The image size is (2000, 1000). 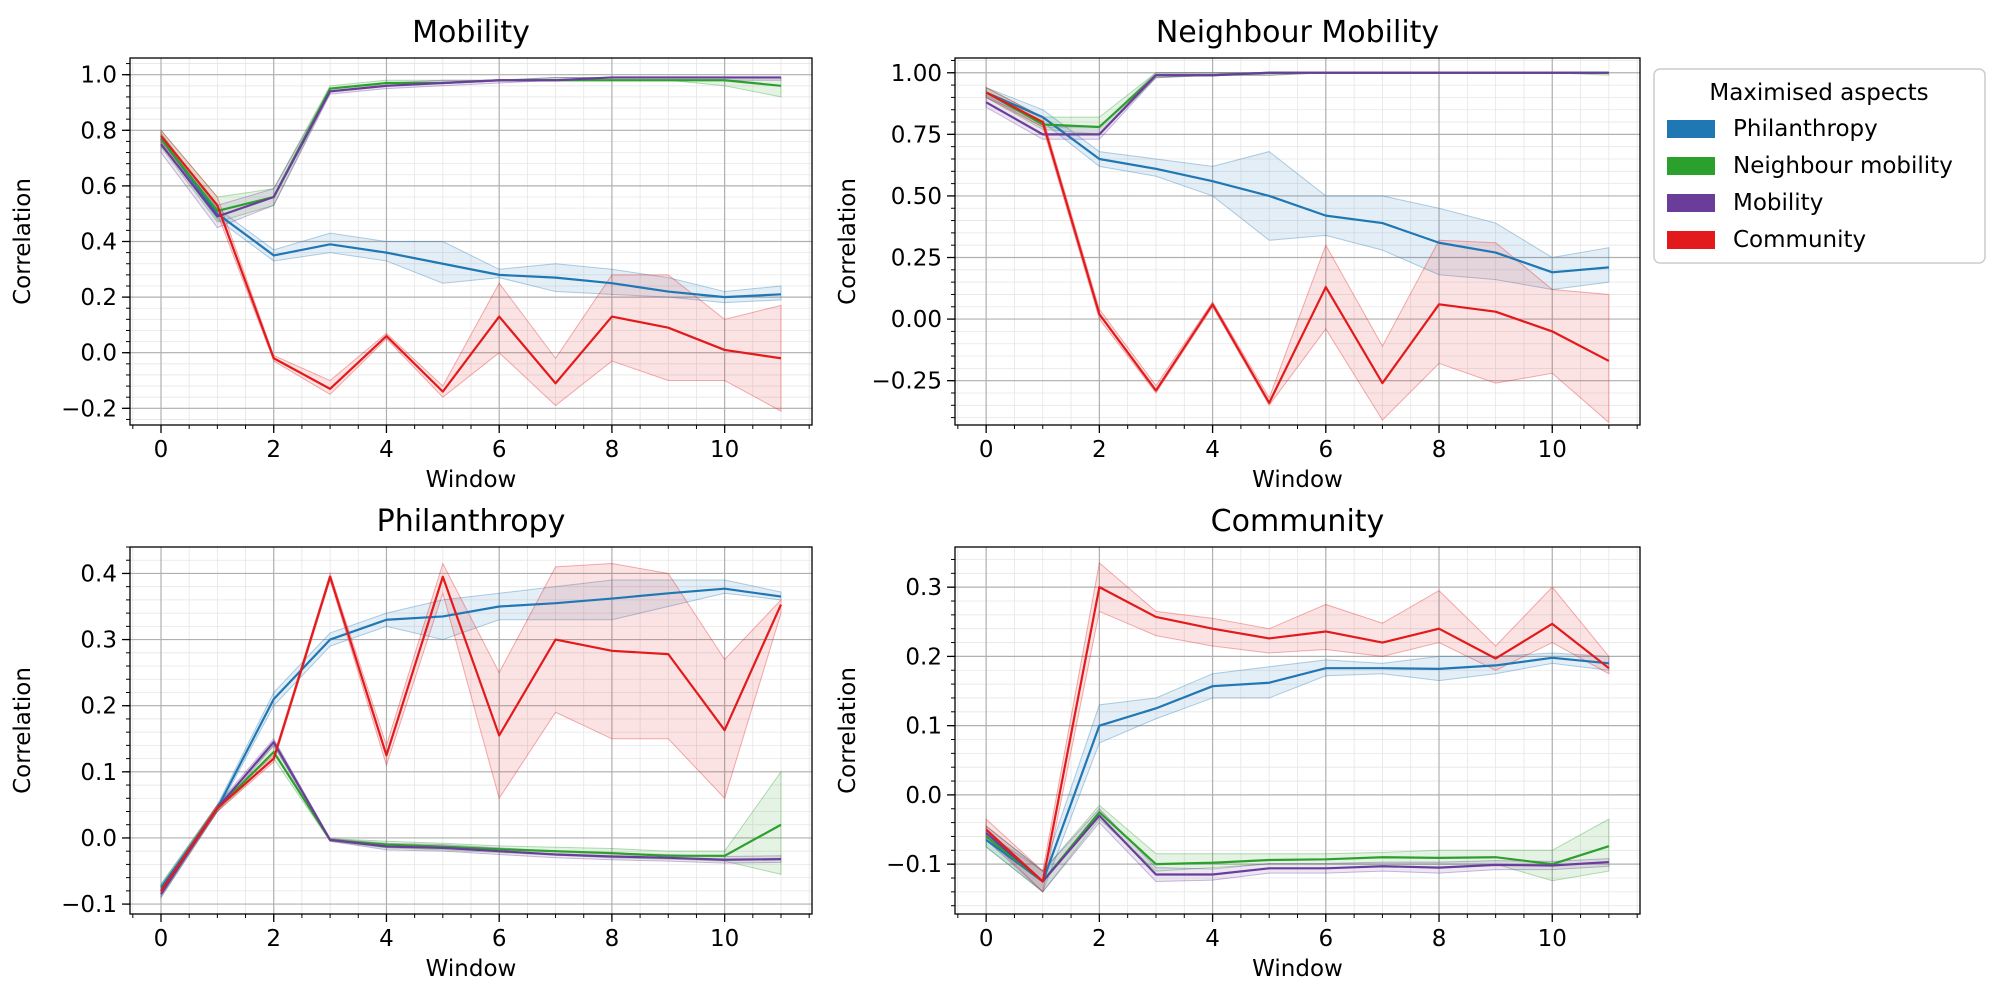 I want to click on legend-item-neighbour-mobility: Neighbour mobility, so click(x=1810, y=166).